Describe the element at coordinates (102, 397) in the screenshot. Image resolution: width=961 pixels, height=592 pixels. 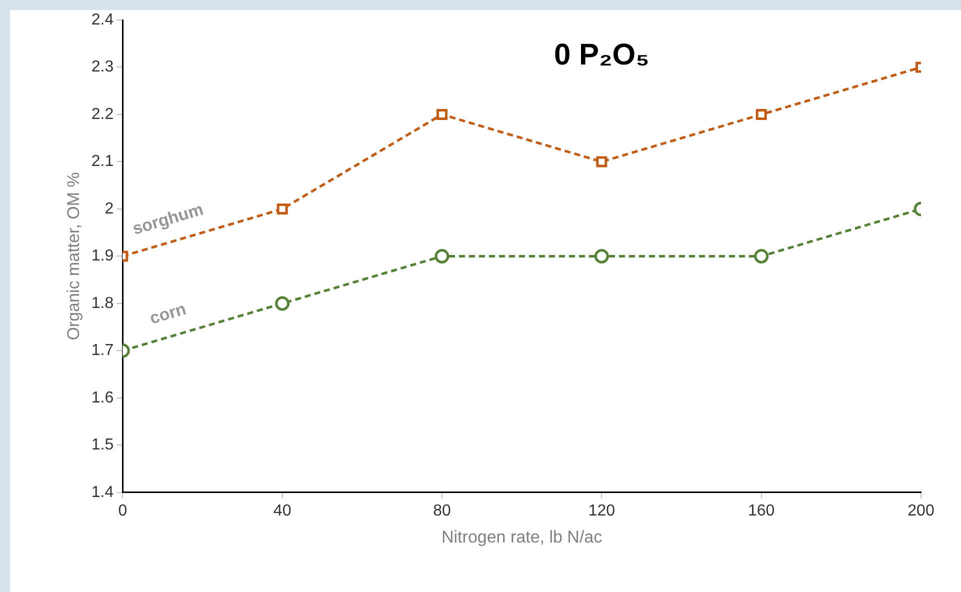
I see `y-tick-label: 1.6` at that location.